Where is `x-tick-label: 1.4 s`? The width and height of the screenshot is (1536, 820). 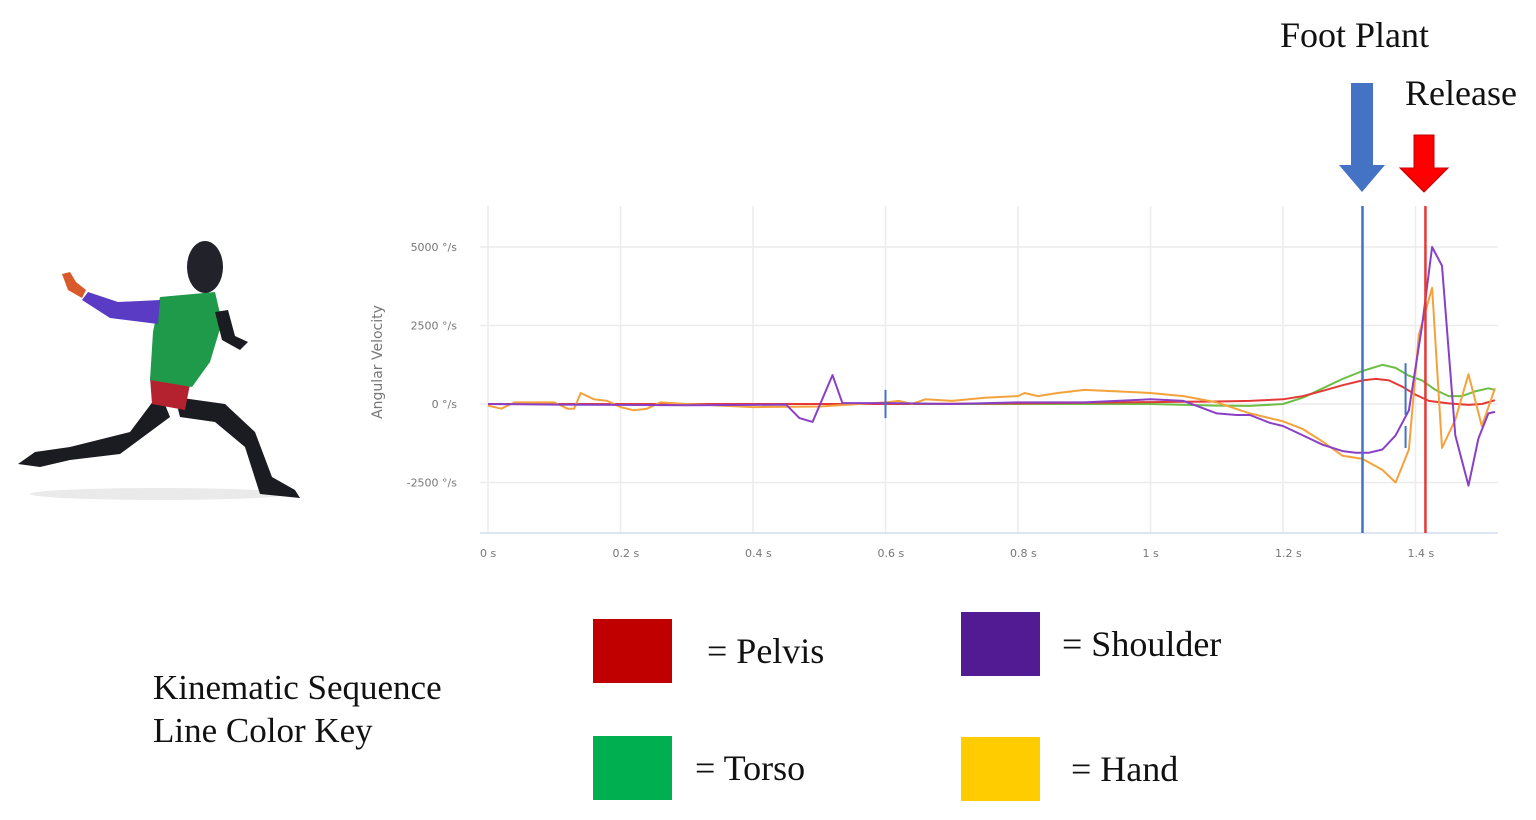 x-tick-label: 1.4 s is located at coordinates (1421, 553).